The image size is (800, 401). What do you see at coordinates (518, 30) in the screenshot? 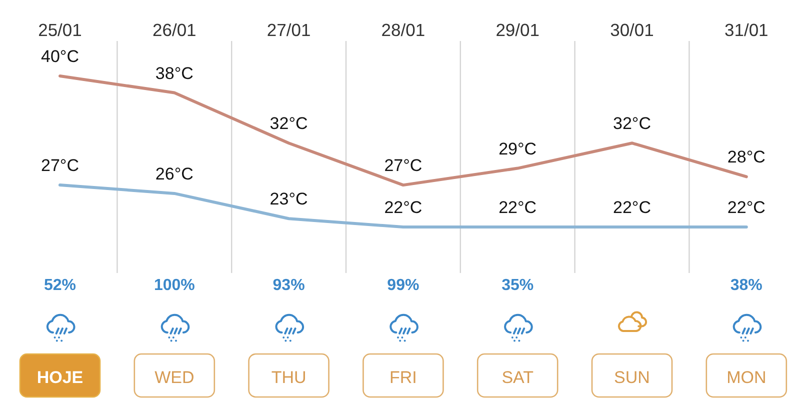
I see `x-tick-label: 29/01` at bounding box center [518, 30].